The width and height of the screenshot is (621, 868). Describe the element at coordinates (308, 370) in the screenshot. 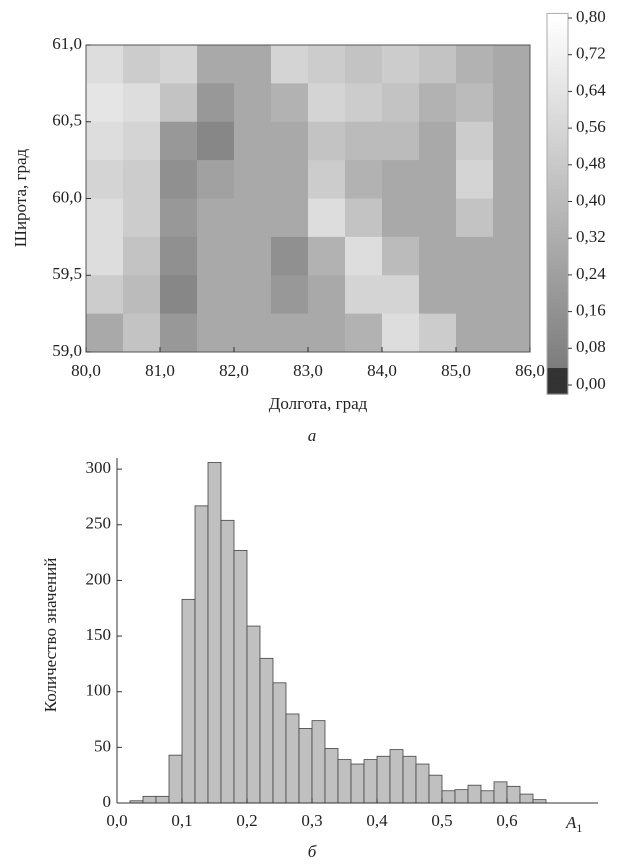

I see `x-tick-label: 83,0` at that location.